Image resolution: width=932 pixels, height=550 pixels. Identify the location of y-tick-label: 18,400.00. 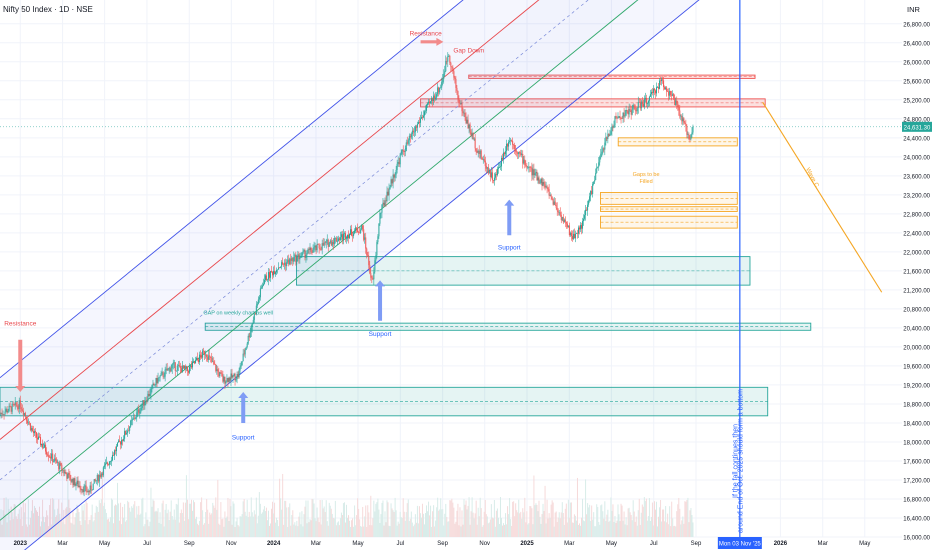
(916, 424).